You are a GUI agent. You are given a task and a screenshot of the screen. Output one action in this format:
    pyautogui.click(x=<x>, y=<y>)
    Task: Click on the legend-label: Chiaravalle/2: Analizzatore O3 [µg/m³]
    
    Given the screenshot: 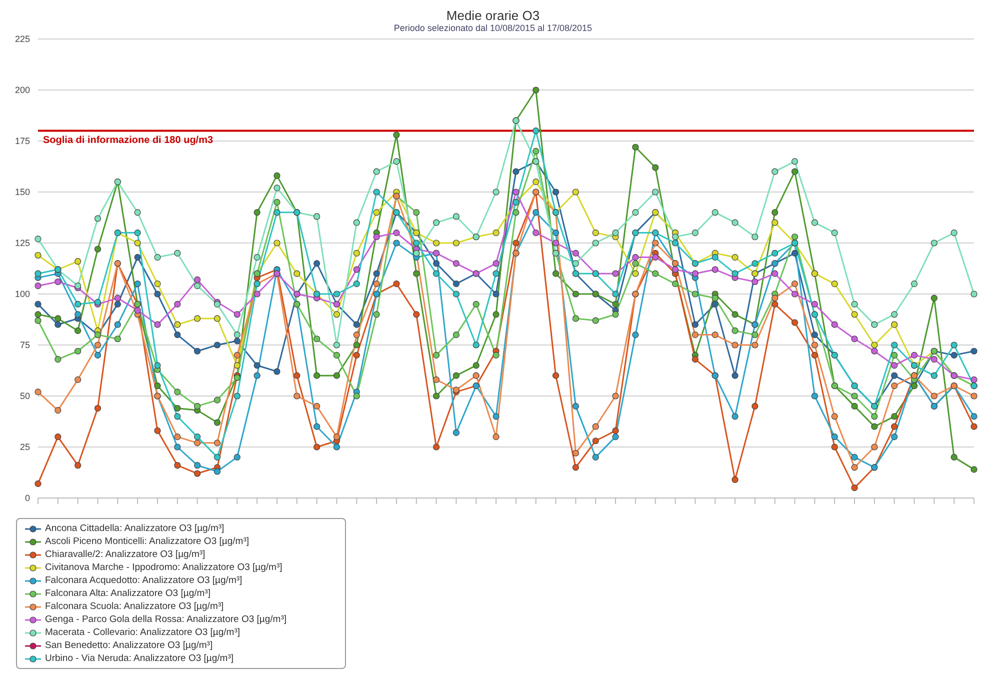 What is the action you would take?
    pyautogui.click(x=125, y=554)
    